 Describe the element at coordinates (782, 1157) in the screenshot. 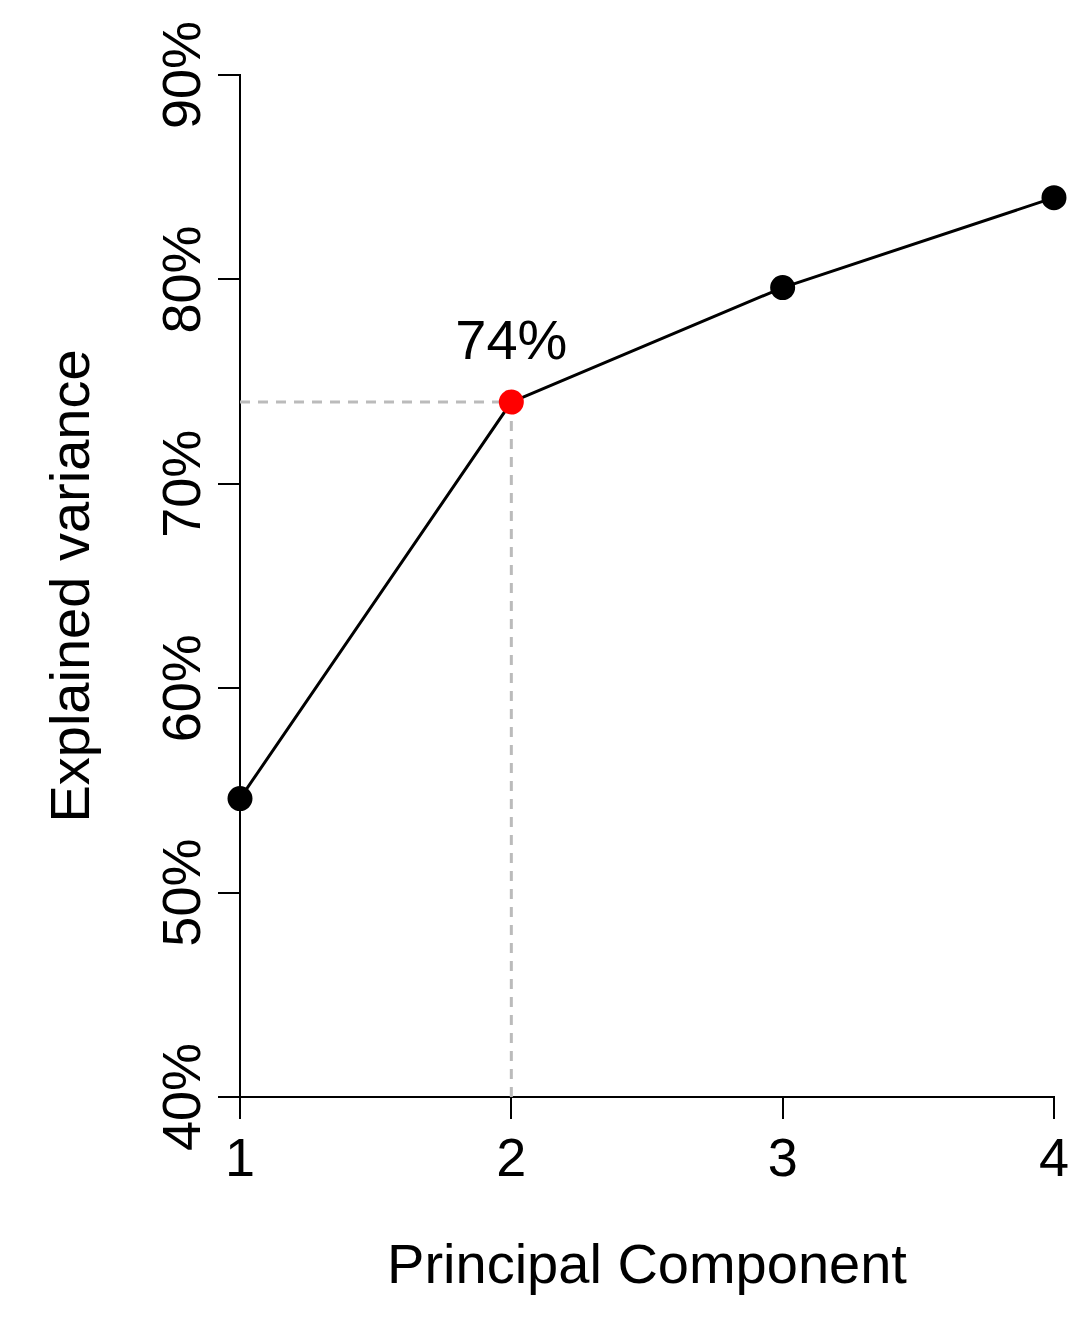

I see `x-tick-label: 3` at that location.